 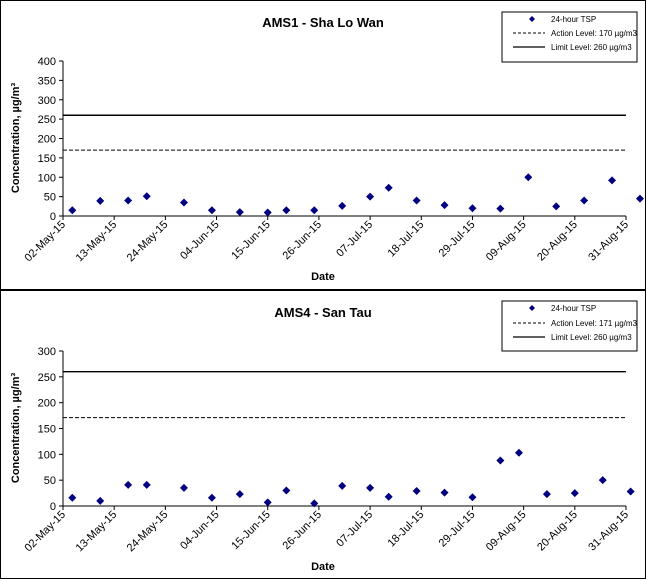 I want to click on y-tick-label: 400, so click(x=47, y=62).